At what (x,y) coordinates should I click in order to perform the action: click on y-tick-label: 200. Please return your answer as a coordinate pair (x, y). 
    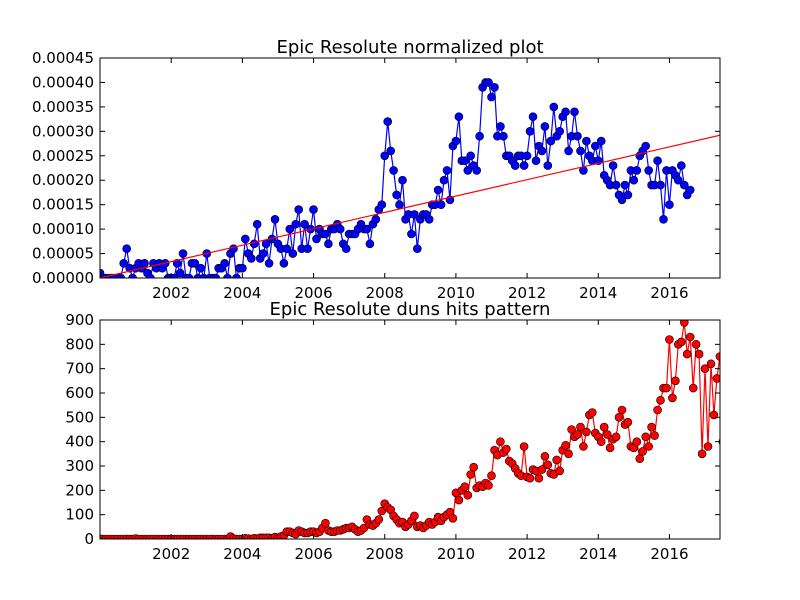
    Looking at the image, I should click on (79, 490).